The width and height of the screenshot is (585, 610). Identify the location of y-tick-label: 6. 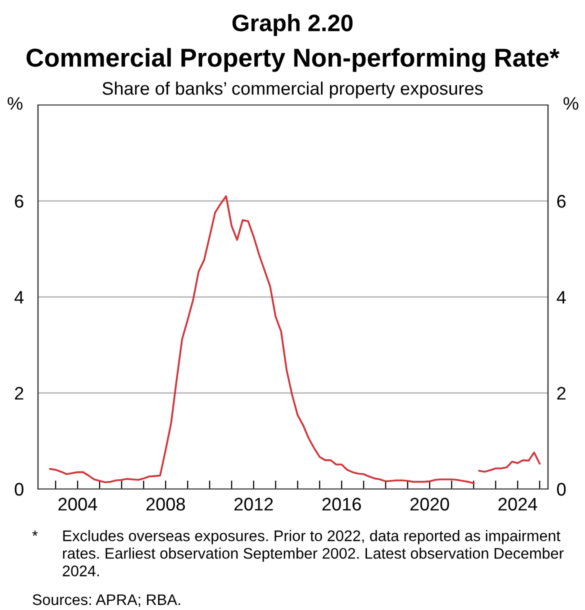
(19, 201).